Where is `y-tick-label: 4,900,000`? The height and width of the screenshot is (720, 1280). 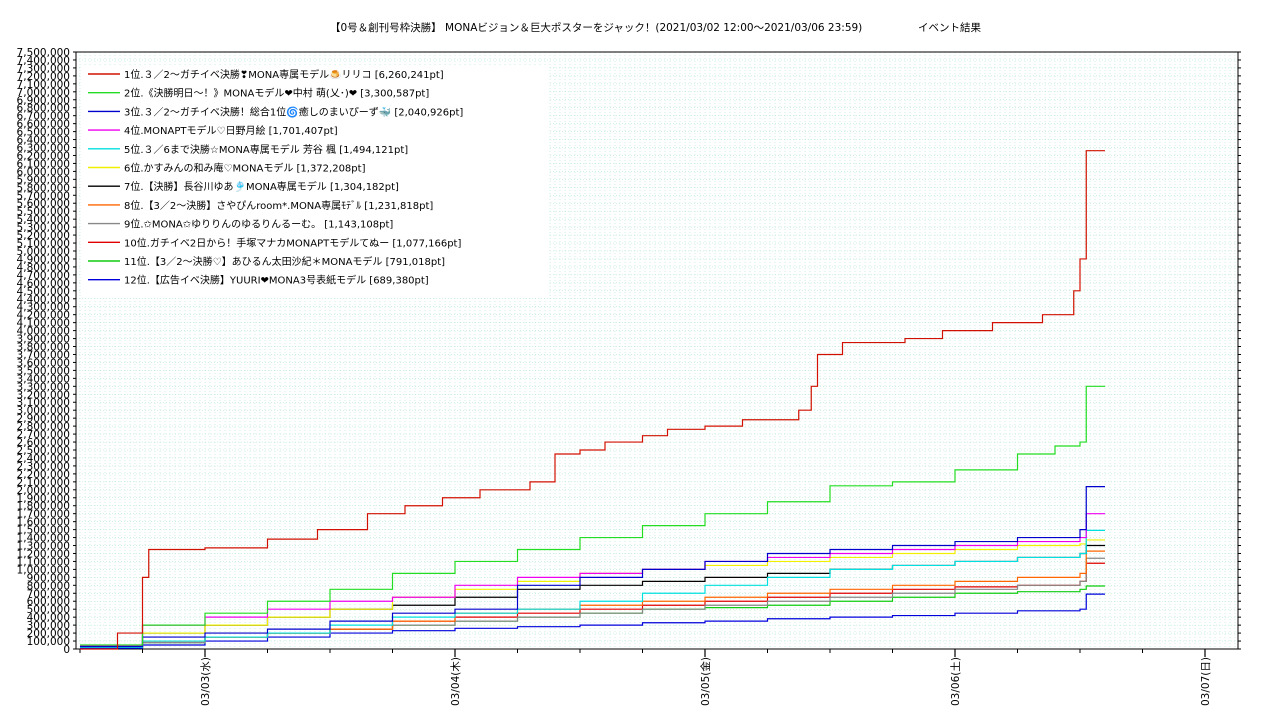
y-tick-label: 4,900,000 is located at coordinates (43, 260).